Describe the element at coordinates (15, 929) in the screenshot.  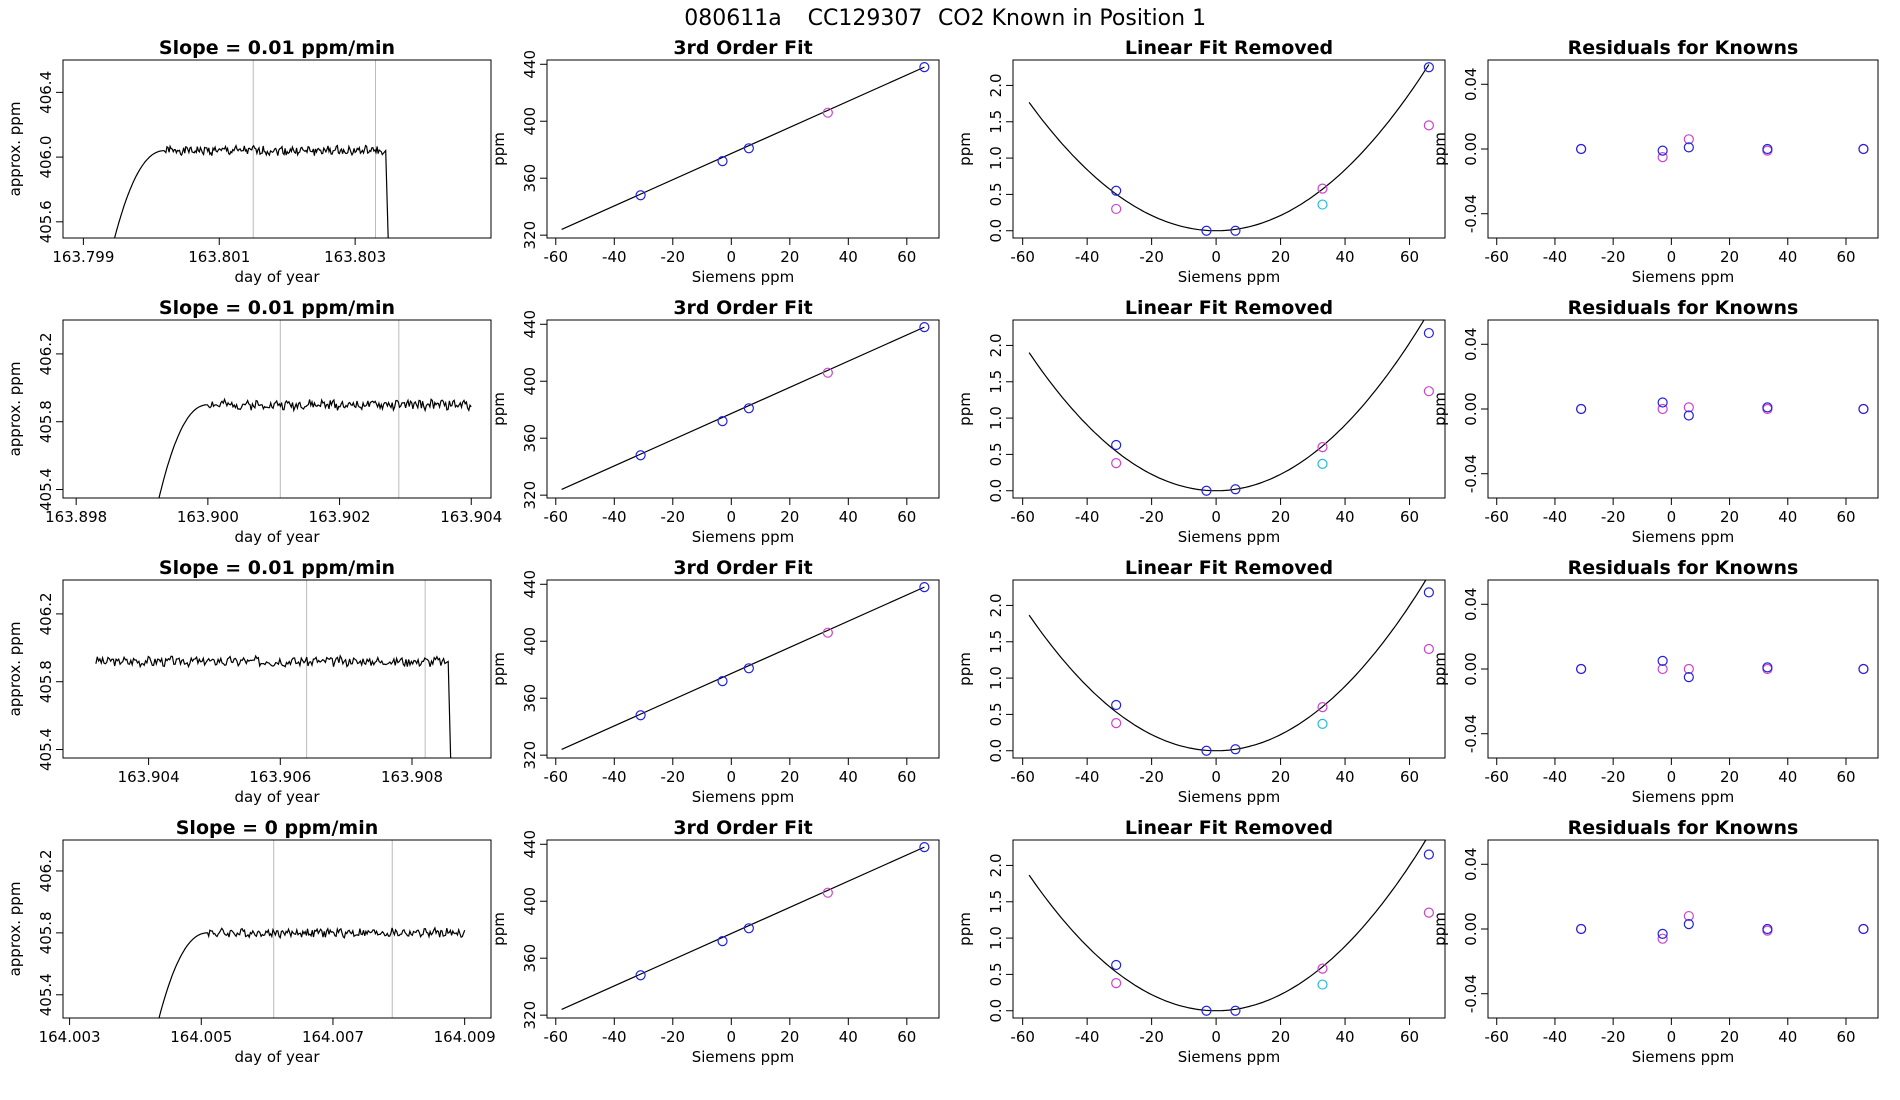
I see `y-axis-label: approx. ppm` at that location.